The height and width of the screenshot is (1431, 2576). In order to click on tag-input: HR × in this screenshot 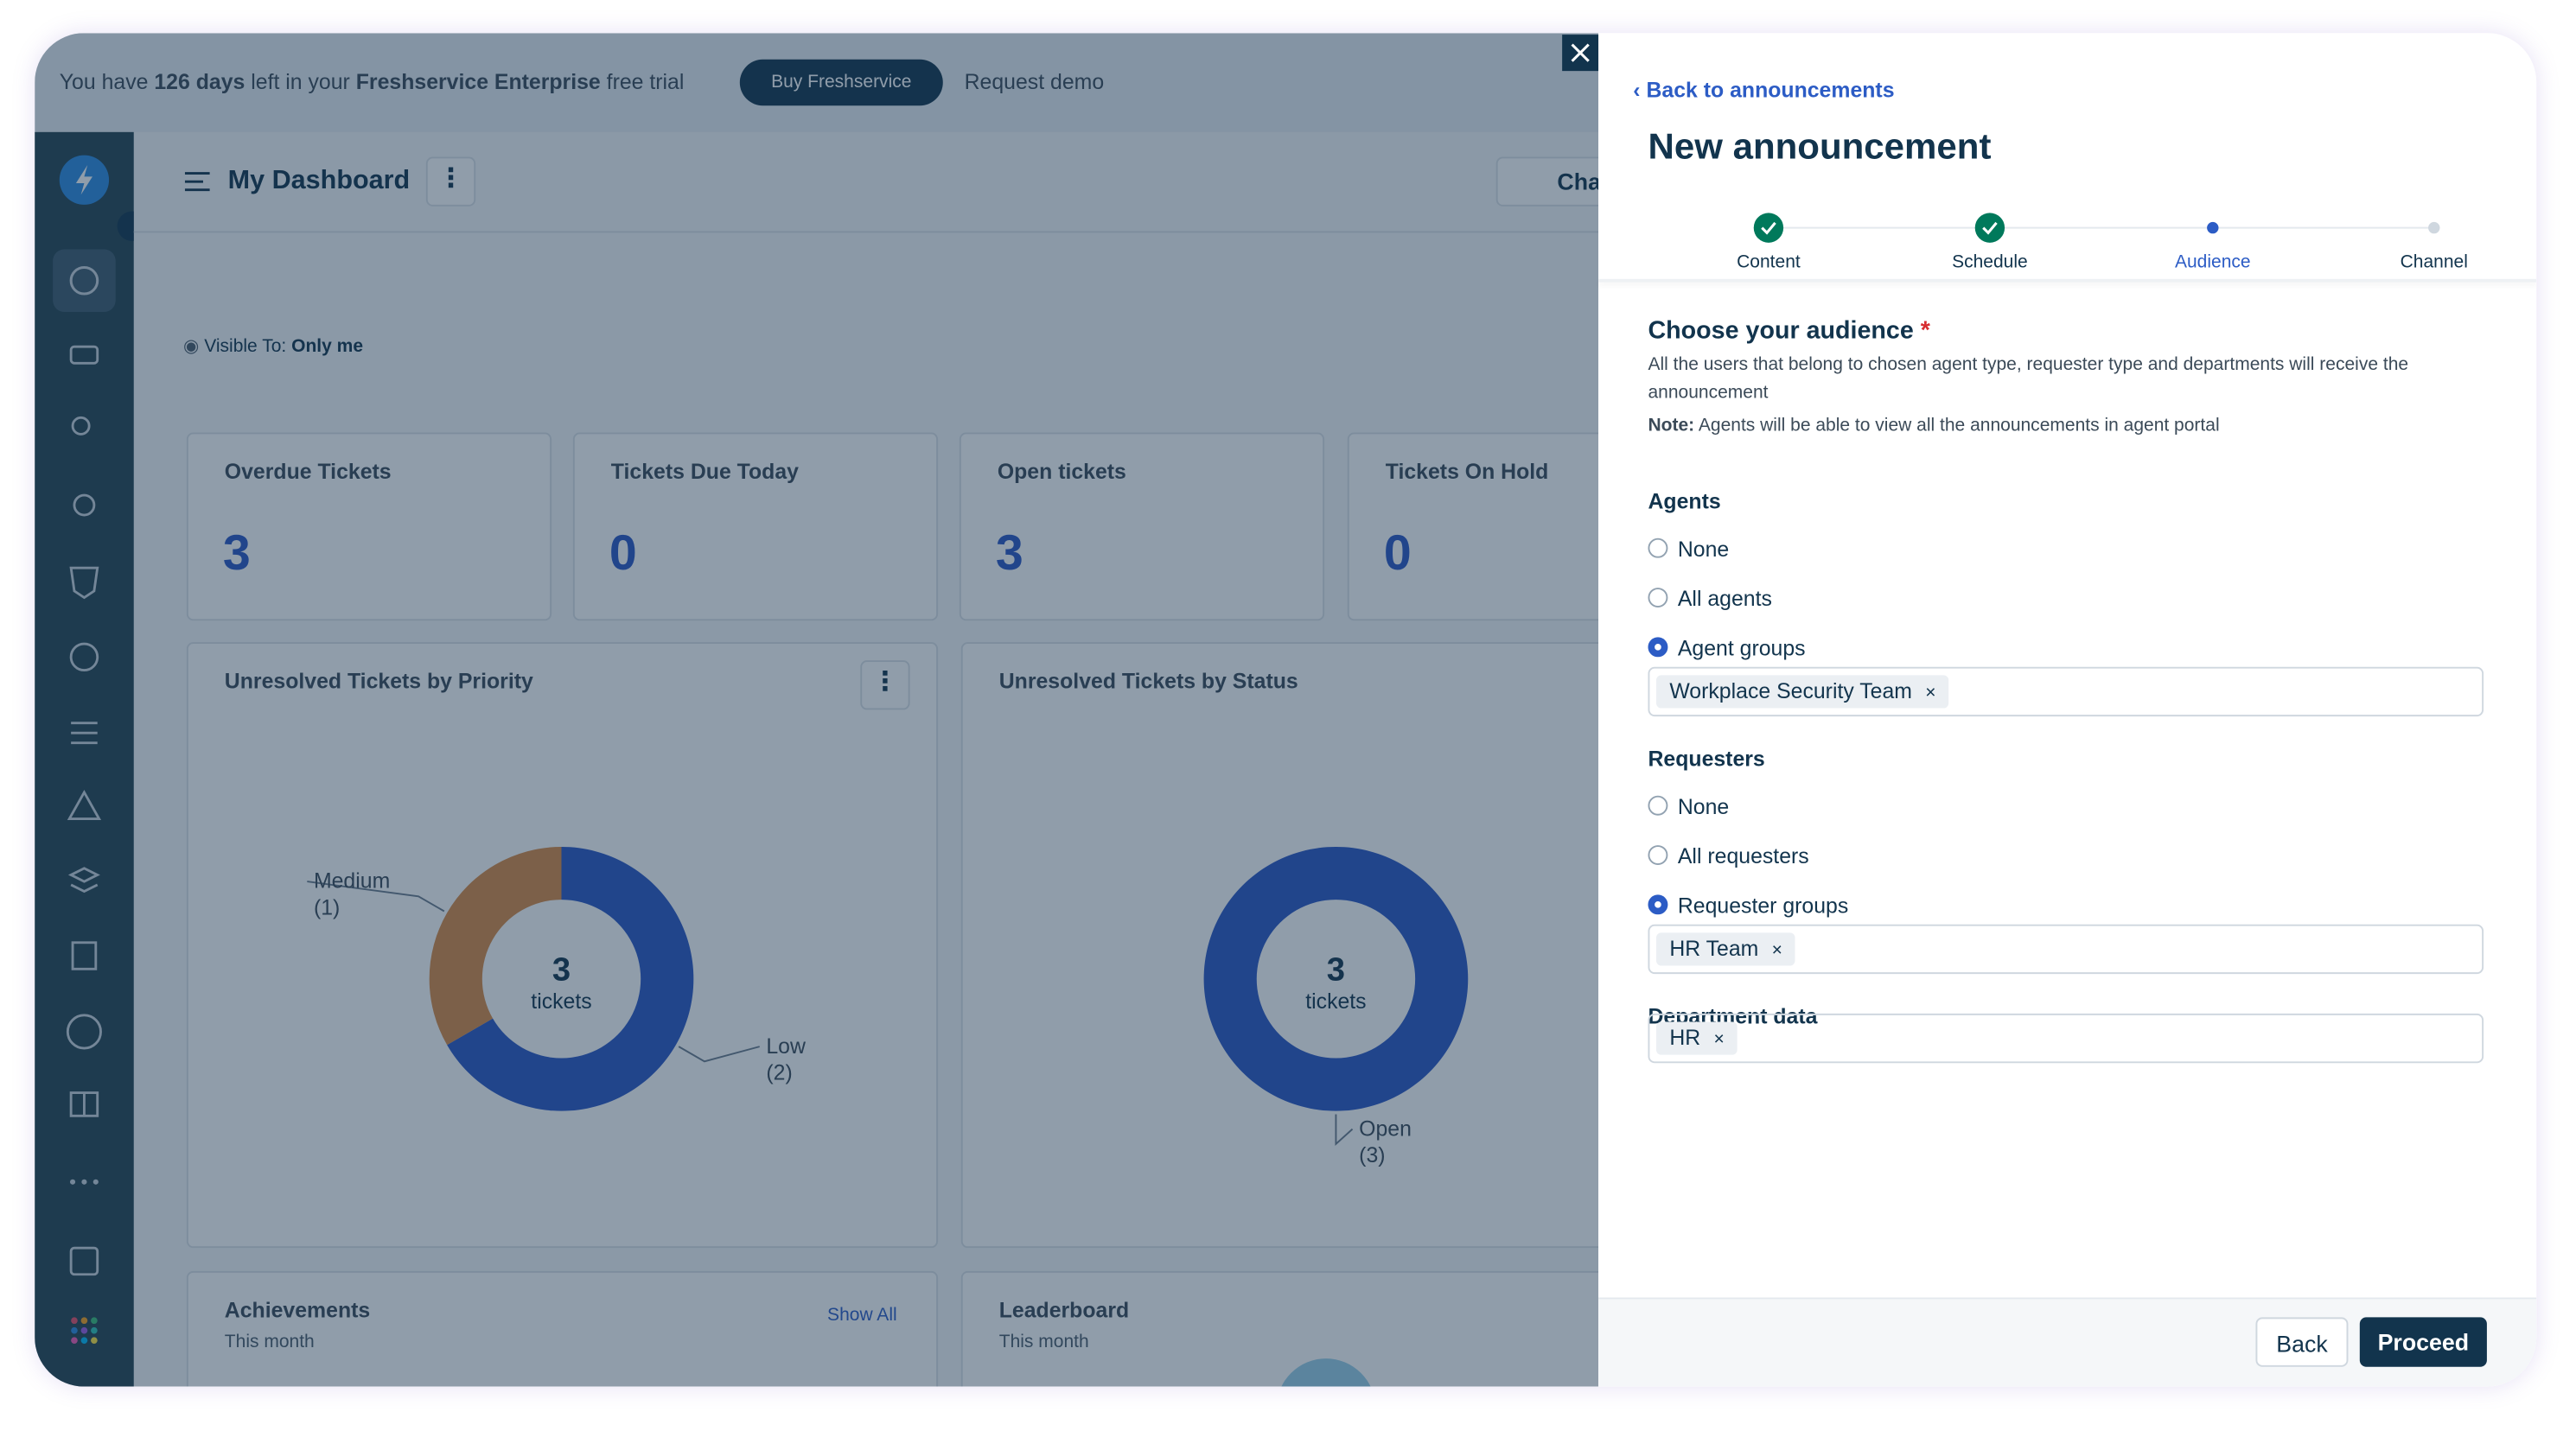, I will do `click(2066, 1038)`.